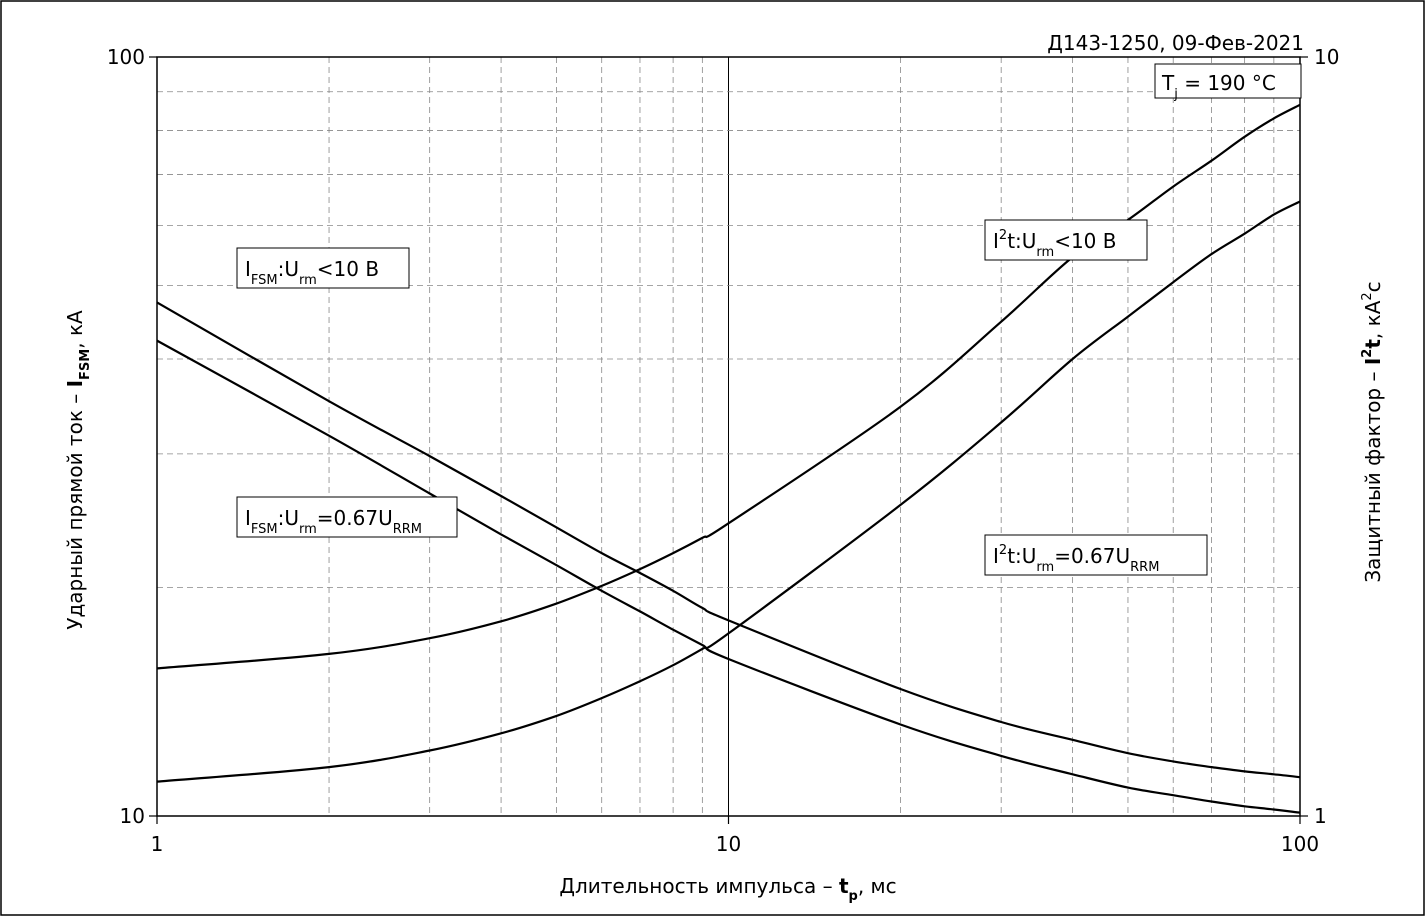 This screenshot has width=1426, height=917. Describe the element at coordinates (132, 816) in the screenshot. I see `y-left-tick-label: 10` at that location.